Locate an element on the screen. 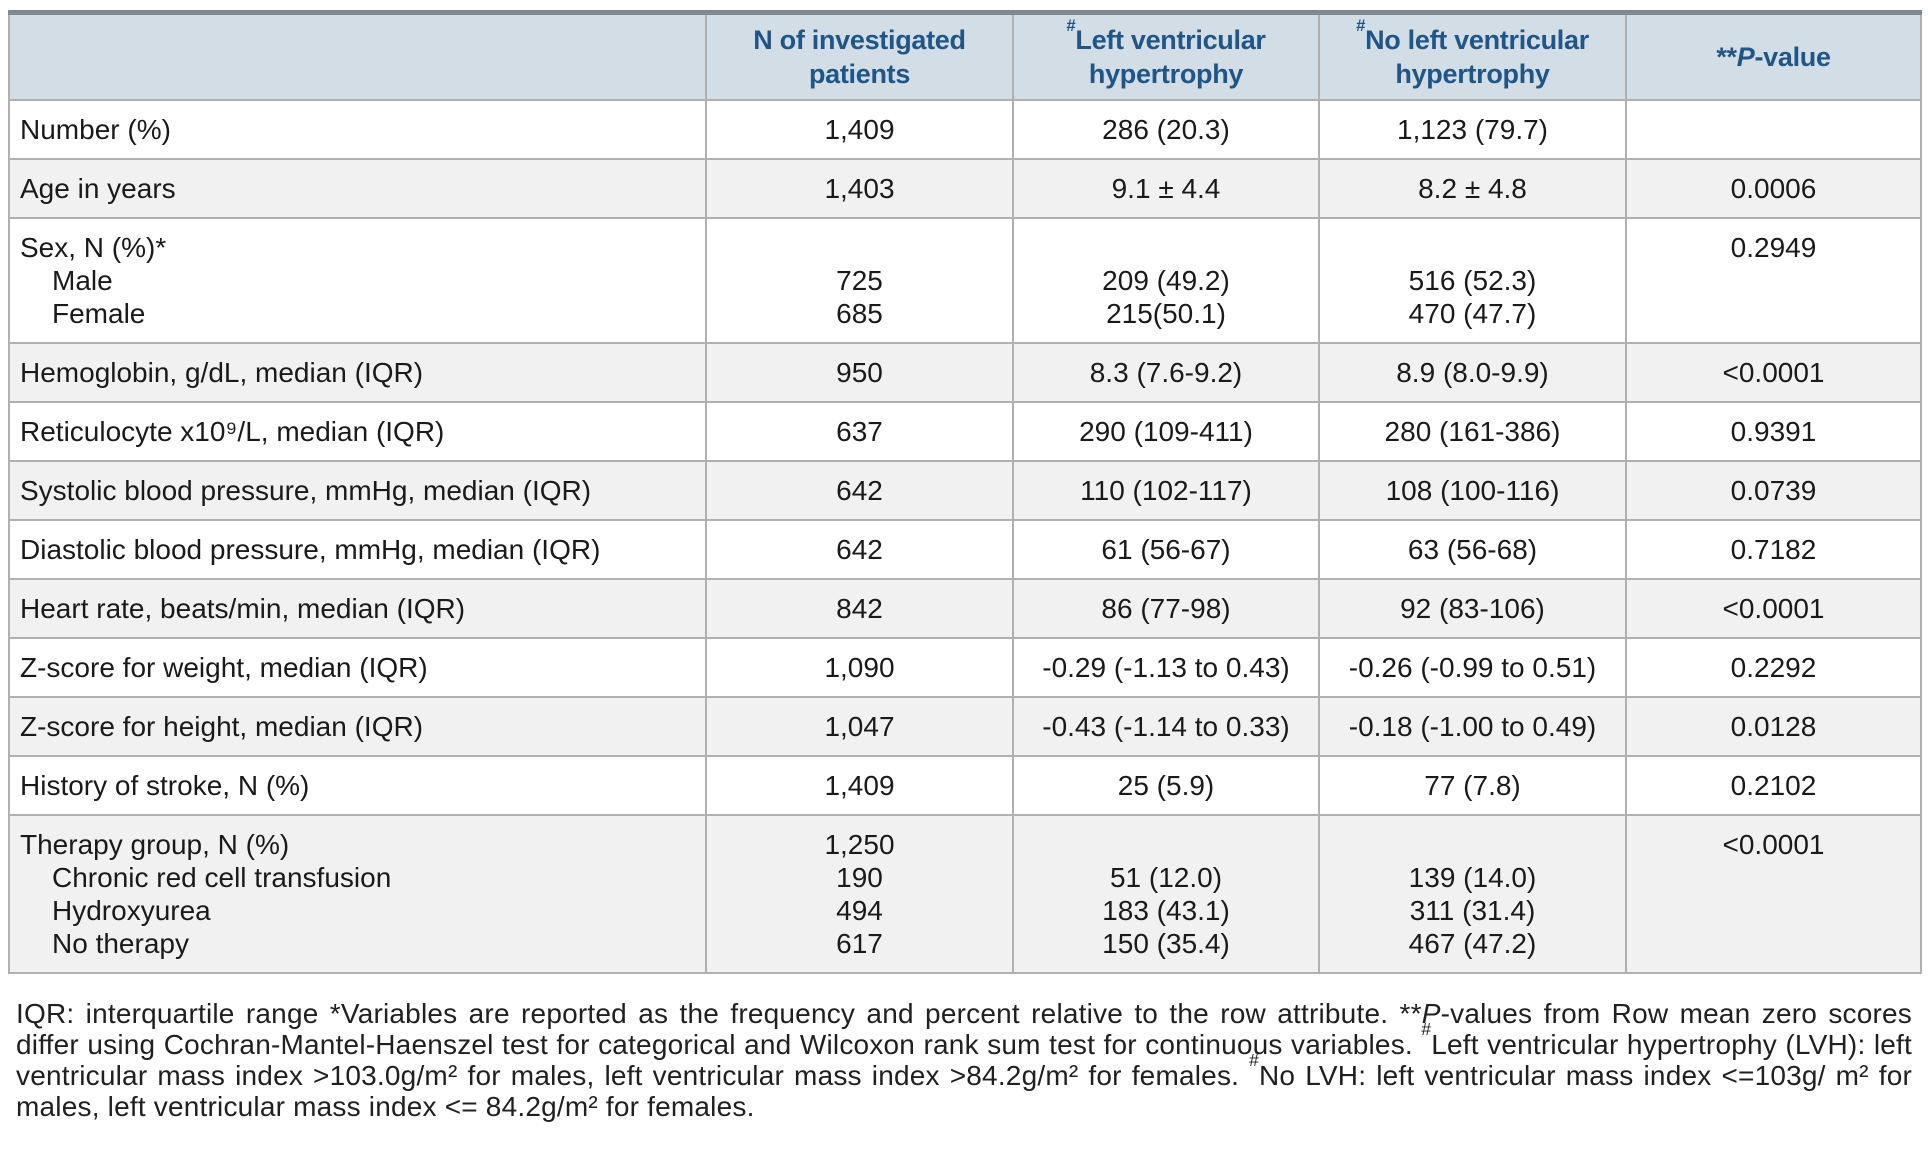 Image resolution: width=1928 pixels, height=1167 pixels. cell-value-line: 110 (102-117) is located at coordinates (1166, 490).